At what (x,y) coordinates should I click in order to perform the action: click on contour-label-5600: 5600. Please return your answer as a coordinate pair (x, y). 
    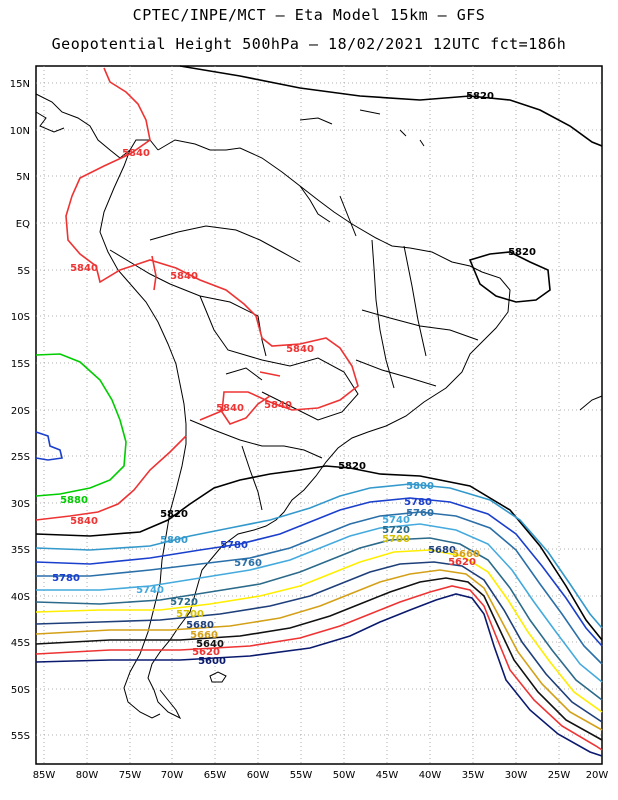
    Looking at the image, I should click on (212, 661).